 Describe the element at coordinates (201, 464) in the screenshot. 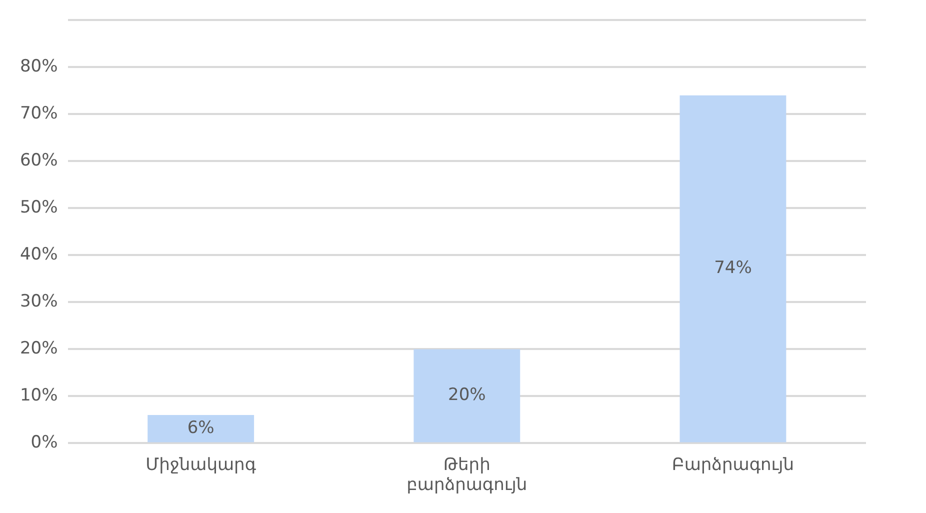

I see `x-tick-label: Միջնակարգ` at that location.